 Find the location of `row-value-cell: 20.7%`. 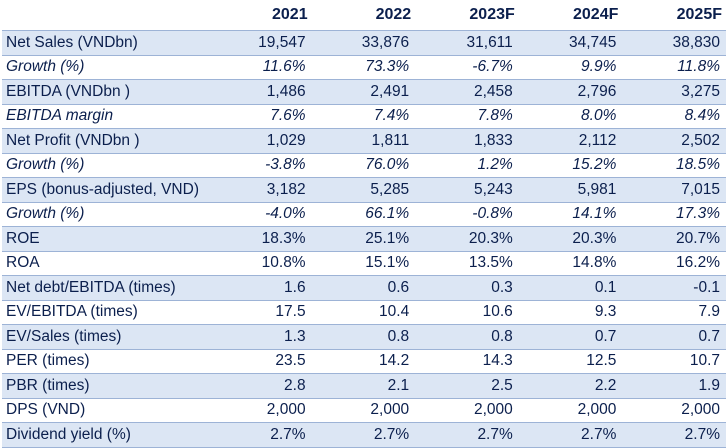

row-value-cell: 20.7% is located at coordinates (674, 238).